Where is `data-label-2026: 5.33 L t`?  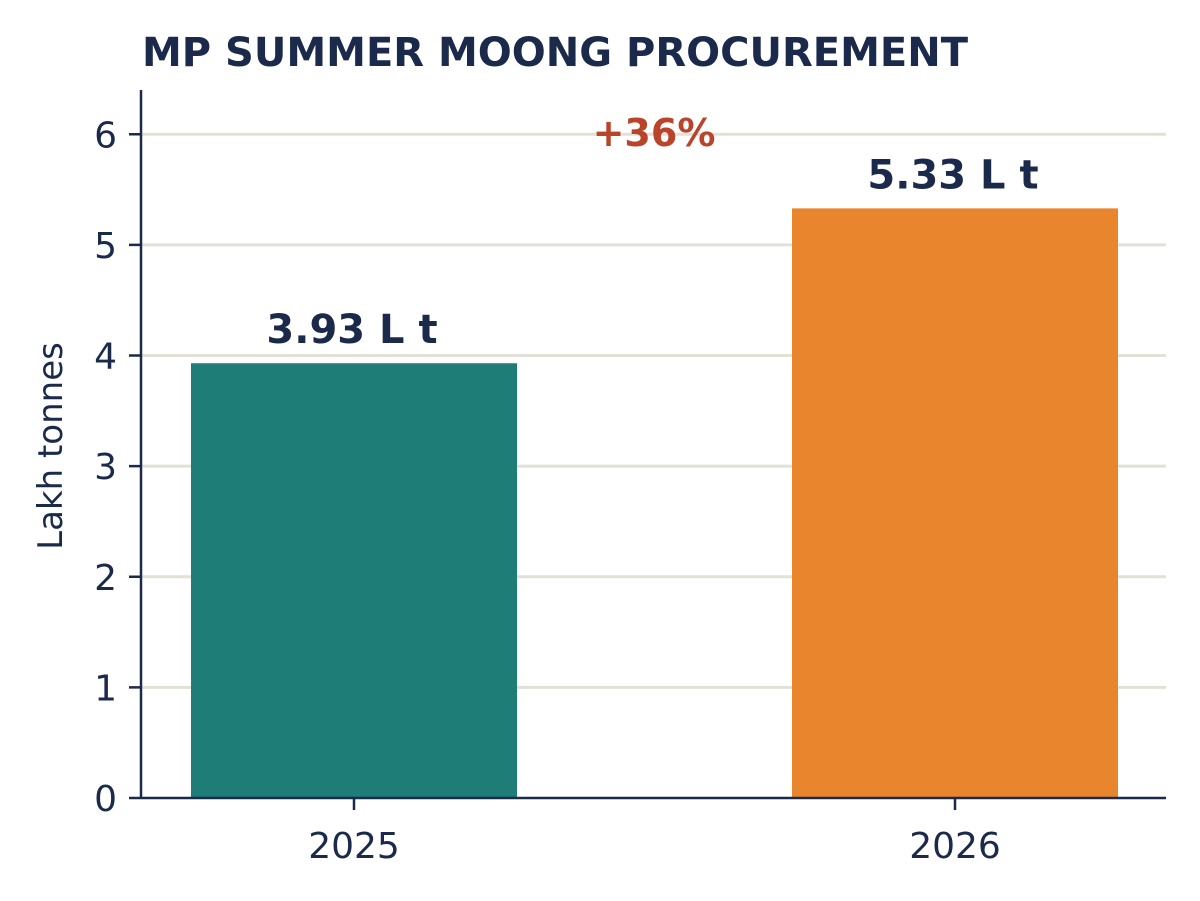 data-label-2026: 5.33 L t is located at coordinates (952, 175).